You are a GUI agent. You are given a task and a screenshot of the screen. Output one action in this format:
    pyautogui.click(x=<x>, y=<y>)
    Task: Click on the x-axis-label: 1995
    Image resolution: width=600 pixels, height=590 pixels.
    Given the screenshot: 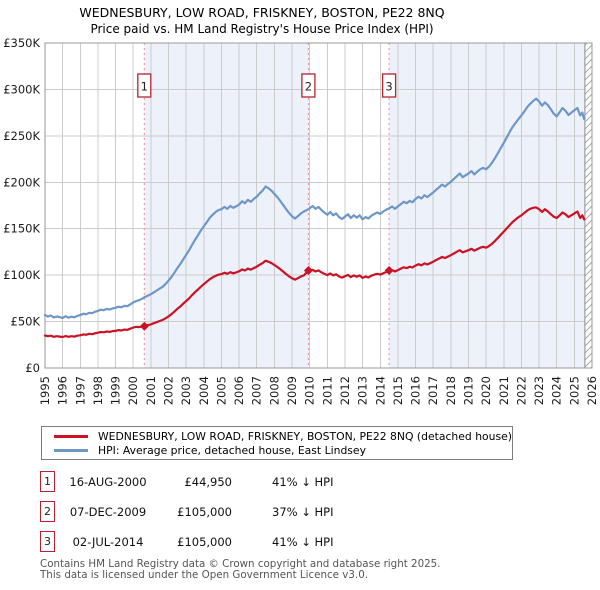 What is the action you would take?
    pyautogui.click(x=45, y=390)
    